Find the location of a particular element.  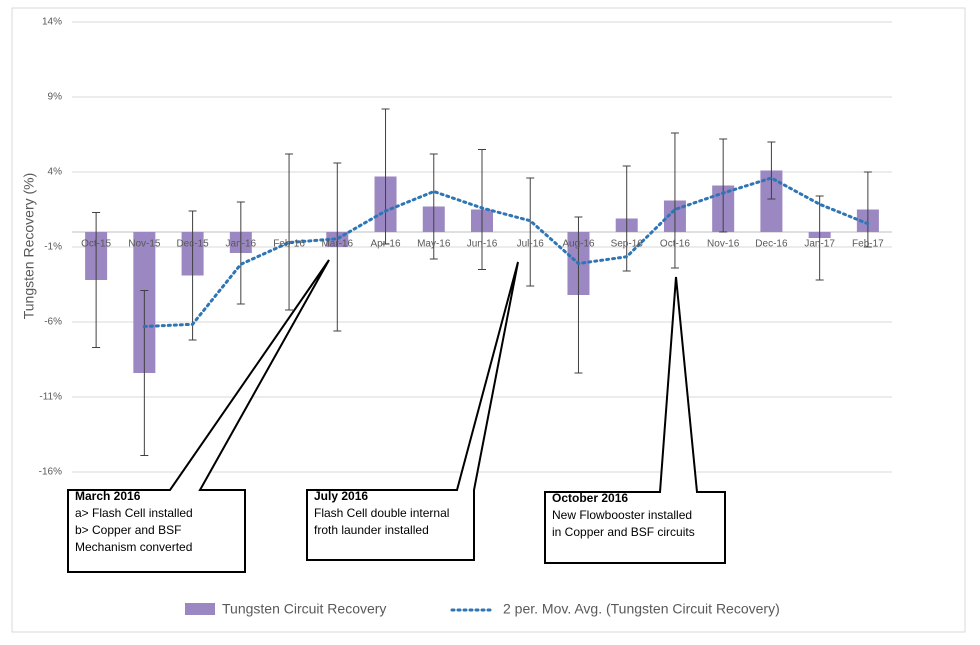

x-tick-label: Nov-16 is located at coordinates (723, 244).